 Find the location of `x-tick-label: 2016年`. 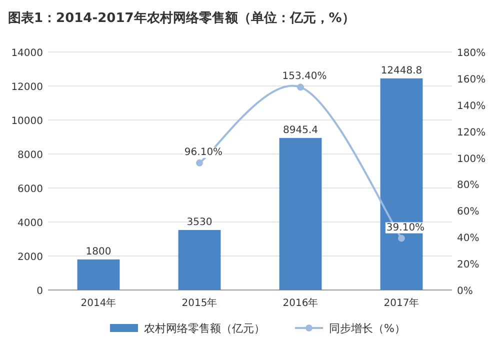

x-tick-label: 2016年 is located at coordinates (300, 303).